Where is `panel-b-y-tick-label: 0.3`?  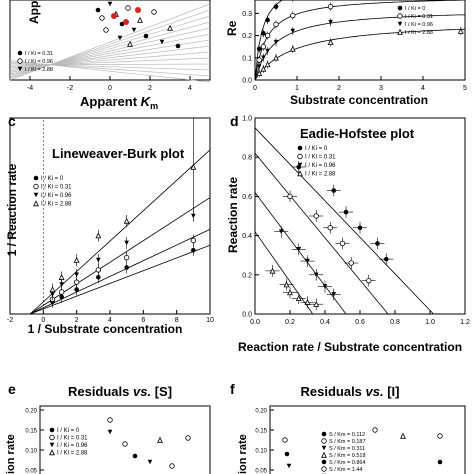
panel-b-y-tick-label: 0.3 is located at coordinates (247, 14).